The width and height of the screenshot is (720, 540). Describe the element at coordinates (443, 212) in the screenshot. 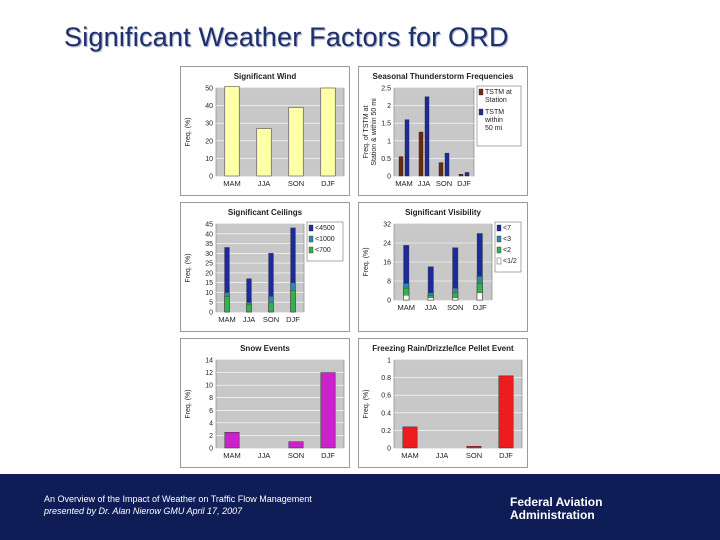

I see `chart-title: Significant Visibility` at that location.